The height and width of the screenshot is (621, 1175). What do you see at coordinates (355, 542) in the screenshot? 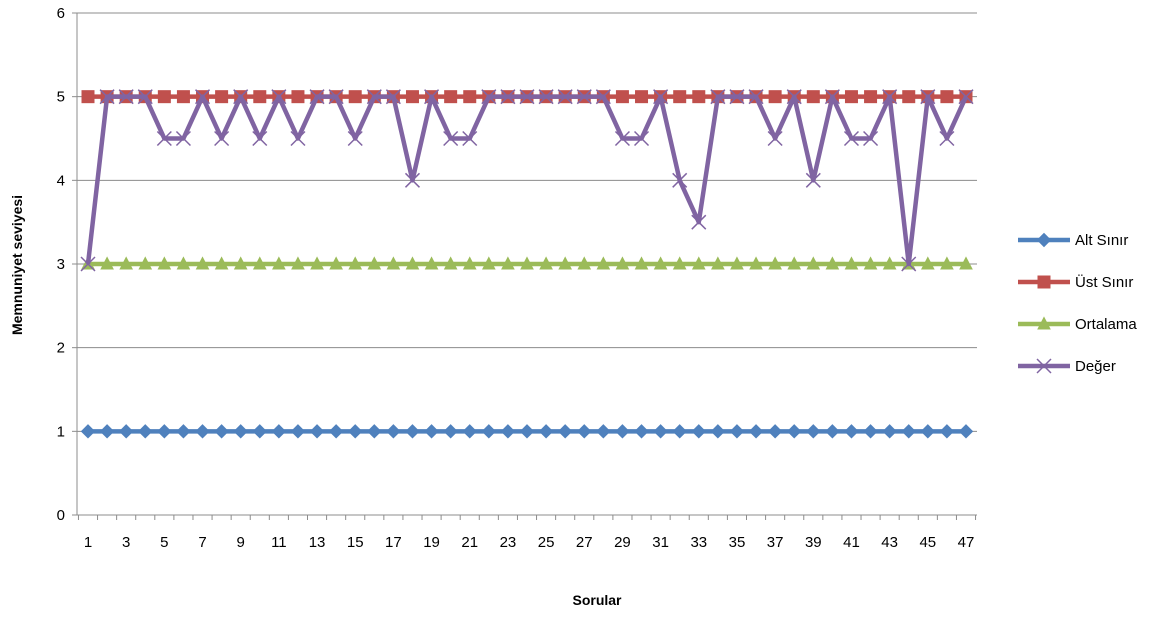
I see `x-tick-label: 15` at bounding box center [355, 542].